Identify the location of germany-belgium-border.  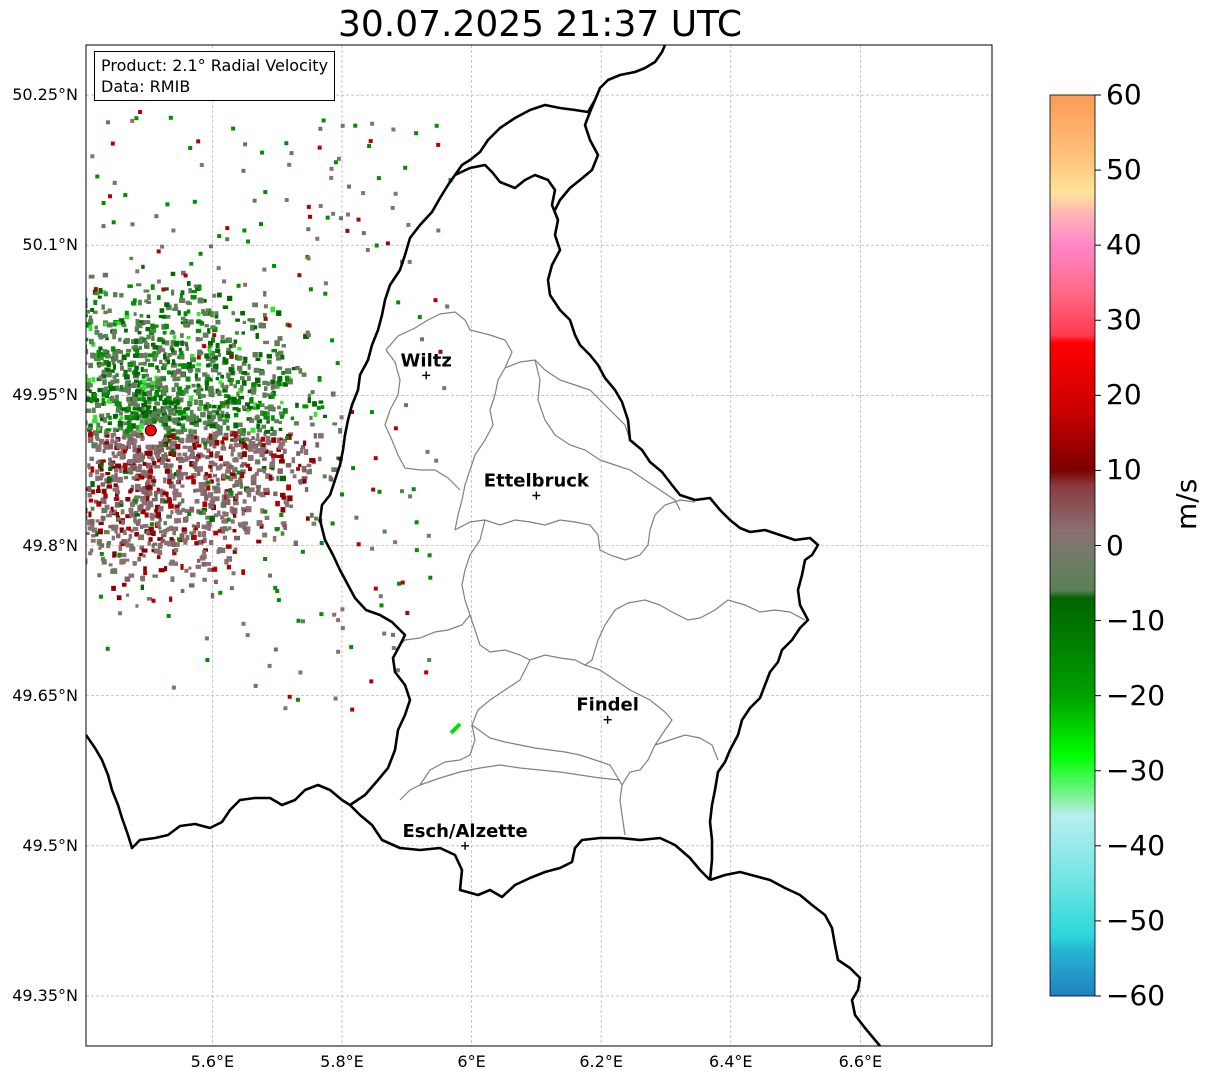
(560, 110).